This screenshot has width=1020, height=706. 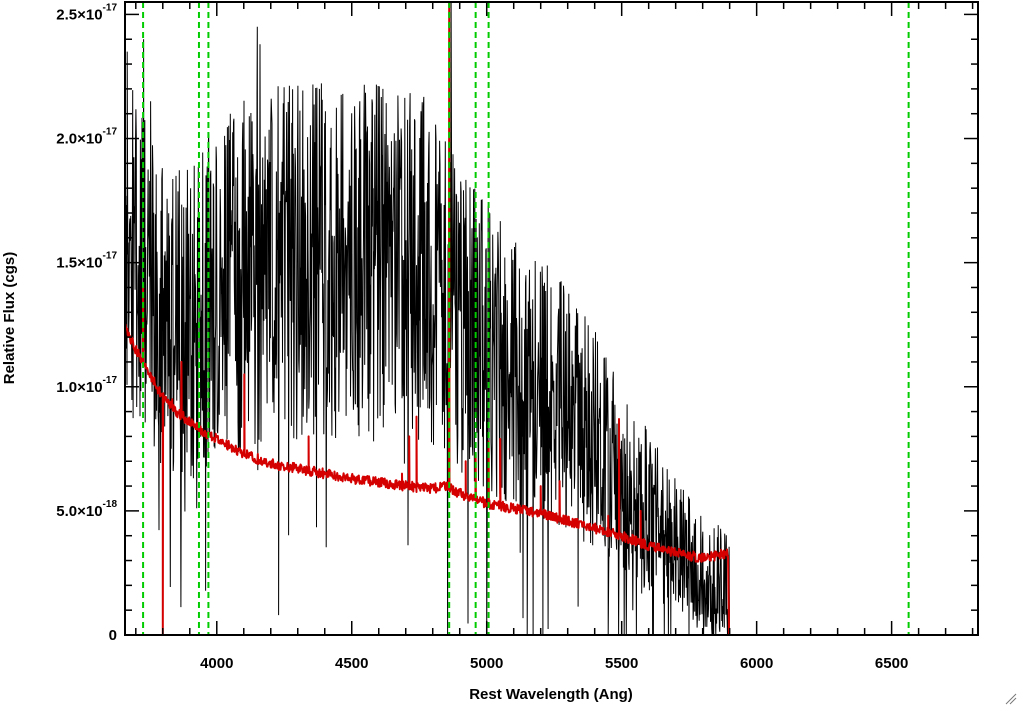 I want to click on y-tick-label: 1.0×10⁻¹⁷, so click(x=86, y=385).